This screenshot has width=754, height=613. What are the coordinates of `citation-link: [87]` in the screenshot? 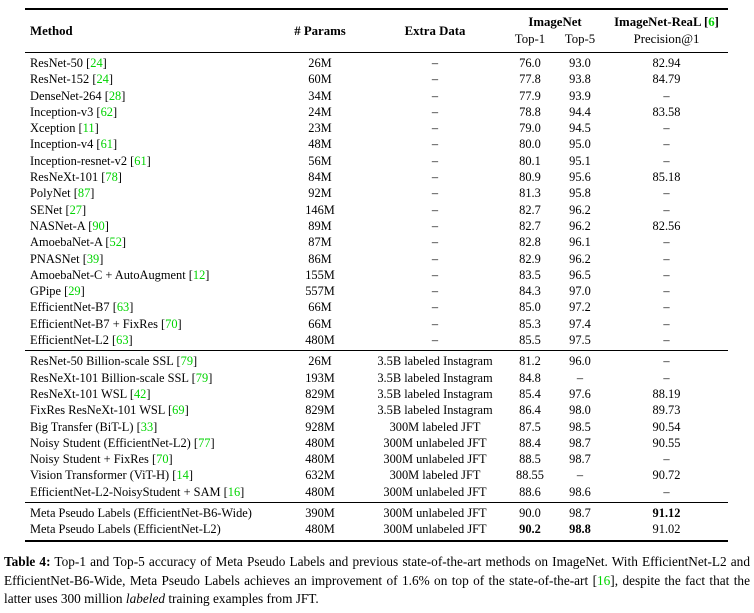 It's located at (84, 193).